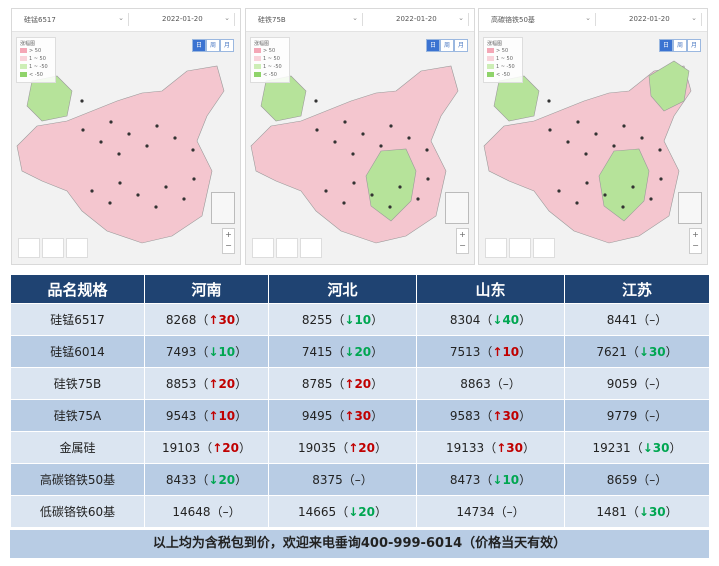  I want to click on table-row: 硅锰6517 8268（↑30） 8255（↓10） 8304（↓40） 8441（–）, so click(360, 319).